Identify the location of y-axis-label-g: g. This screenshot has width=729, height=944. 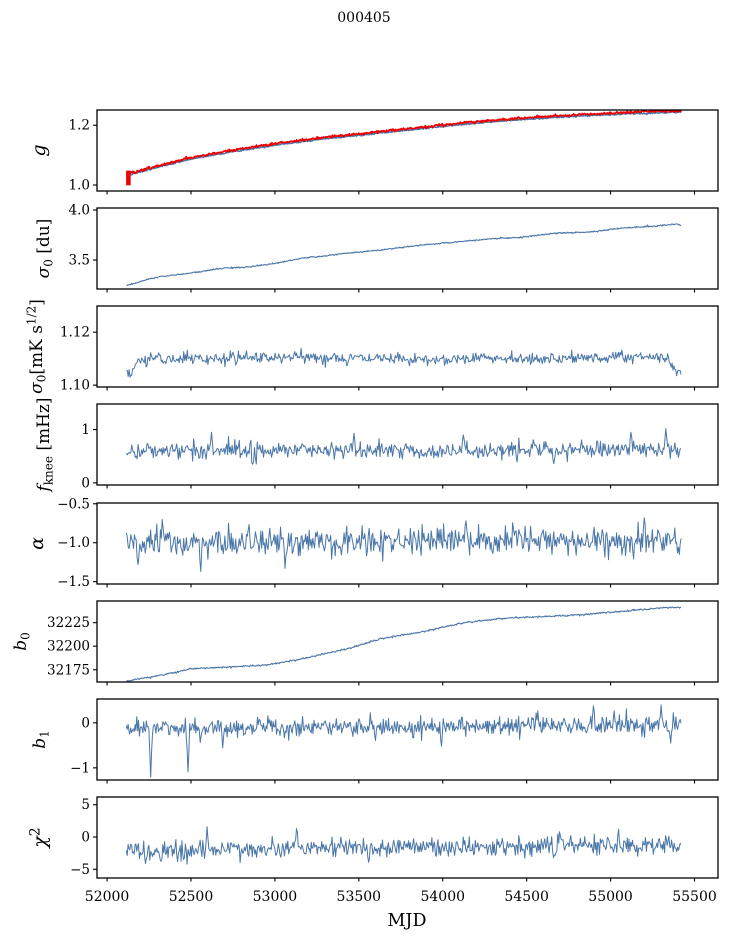
(39, 150).